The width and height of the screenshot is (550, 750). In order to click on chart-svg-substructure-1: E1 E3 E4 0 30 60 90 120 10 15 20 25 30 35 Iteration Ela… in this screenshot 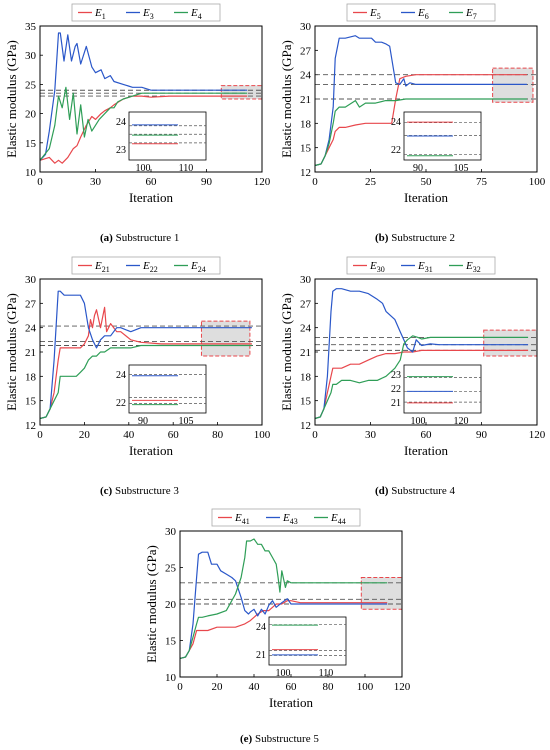, I will do `click(137, 104)`.